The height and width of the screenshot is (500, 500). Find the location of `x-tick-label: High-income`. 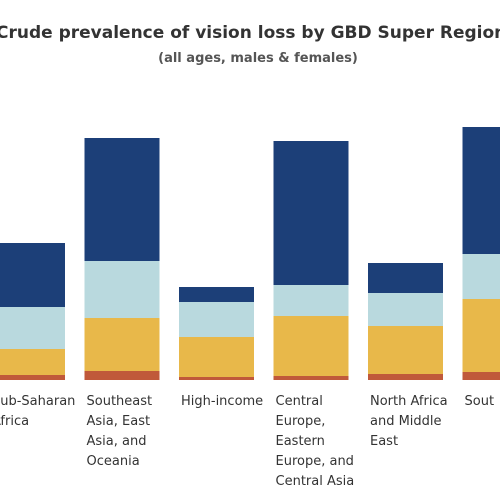

x-tick-label: High-income is located at coordinates (222, 401).